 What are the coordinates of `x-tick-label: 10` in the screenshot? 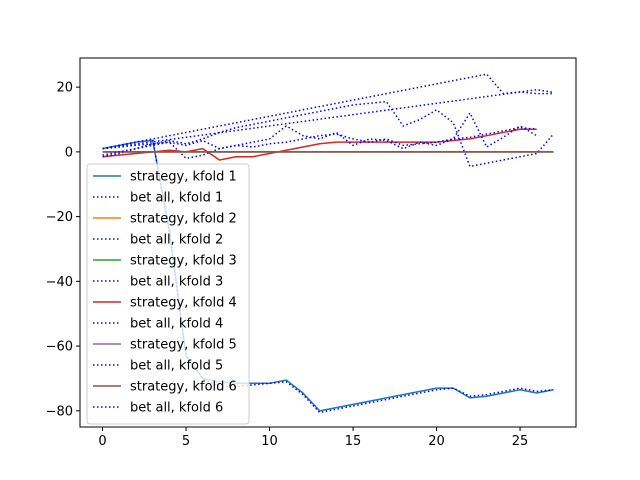 It's located at (269, 441).